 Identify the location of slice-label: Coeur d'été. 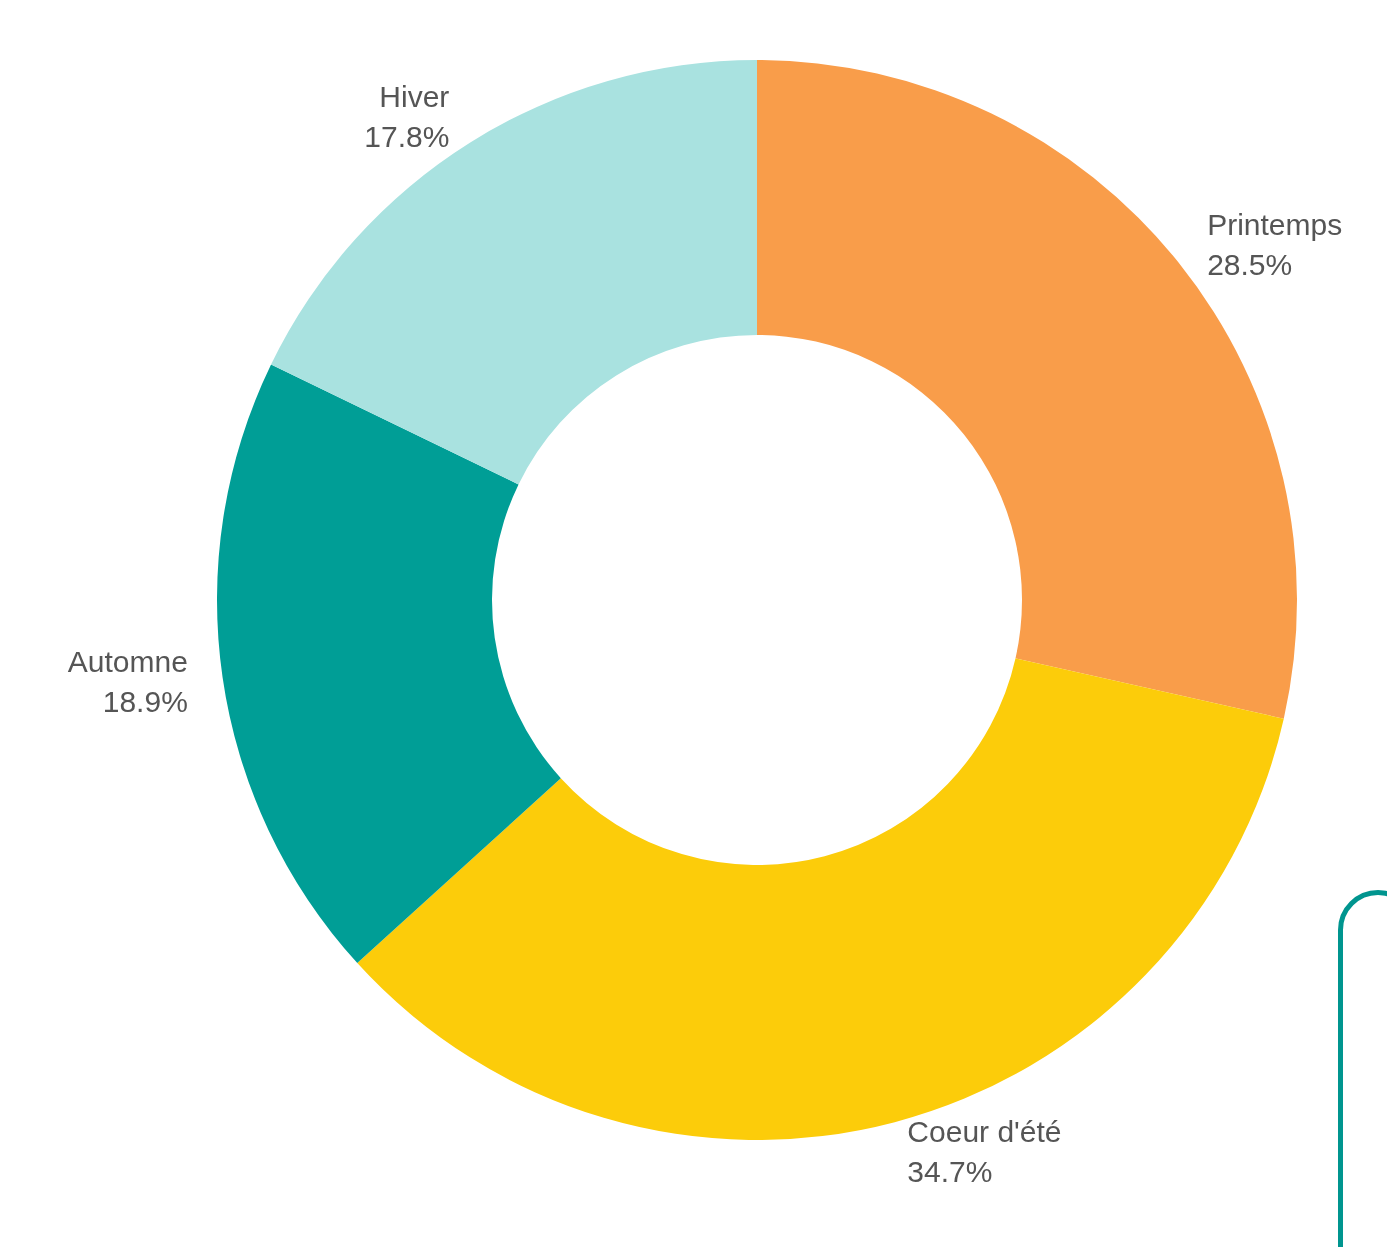
(984, 1131).